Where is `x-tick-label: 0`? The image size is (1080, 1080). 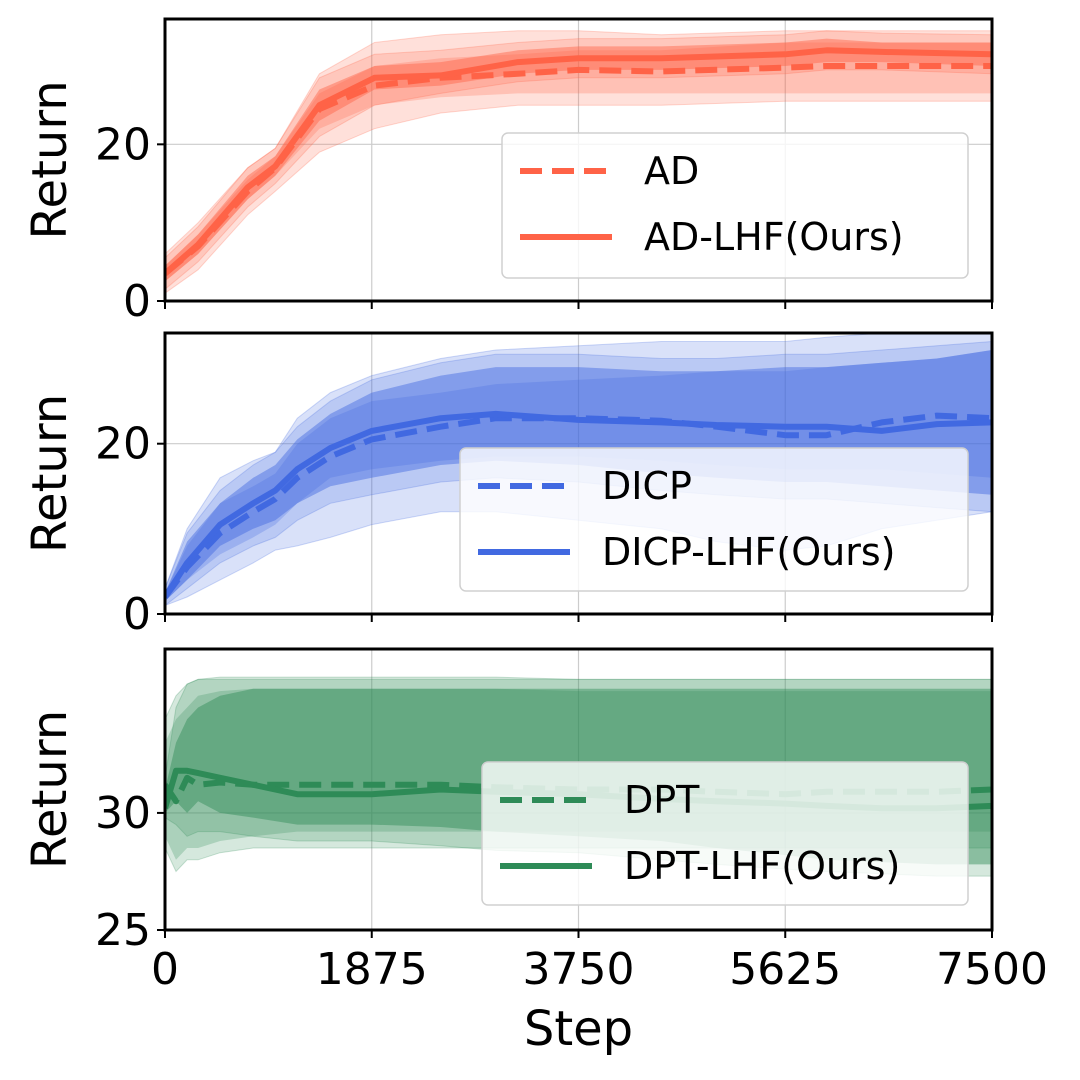
x-tick-label: 0 is located at coordinates (165, 969).